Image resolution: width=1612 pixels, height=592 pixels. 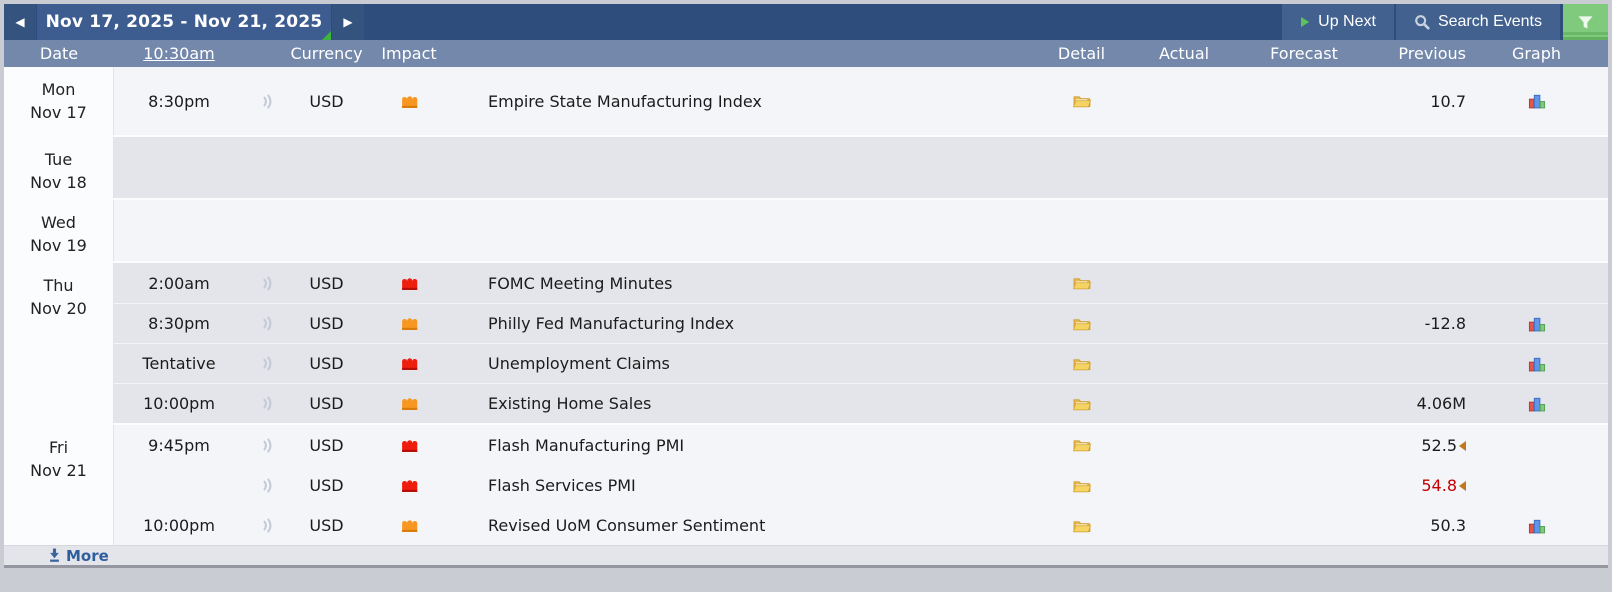 I want to click on previous-value: 4.06M, so click(x=1441, y=403).